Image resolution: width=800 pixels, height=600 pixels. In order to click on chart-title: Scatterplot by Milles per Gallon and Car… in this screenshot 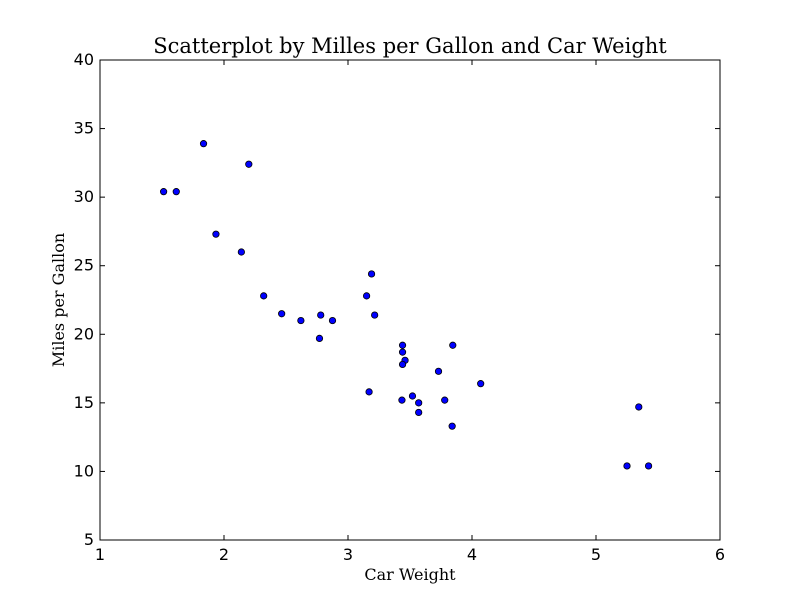, I will do `click(410, 46)`.